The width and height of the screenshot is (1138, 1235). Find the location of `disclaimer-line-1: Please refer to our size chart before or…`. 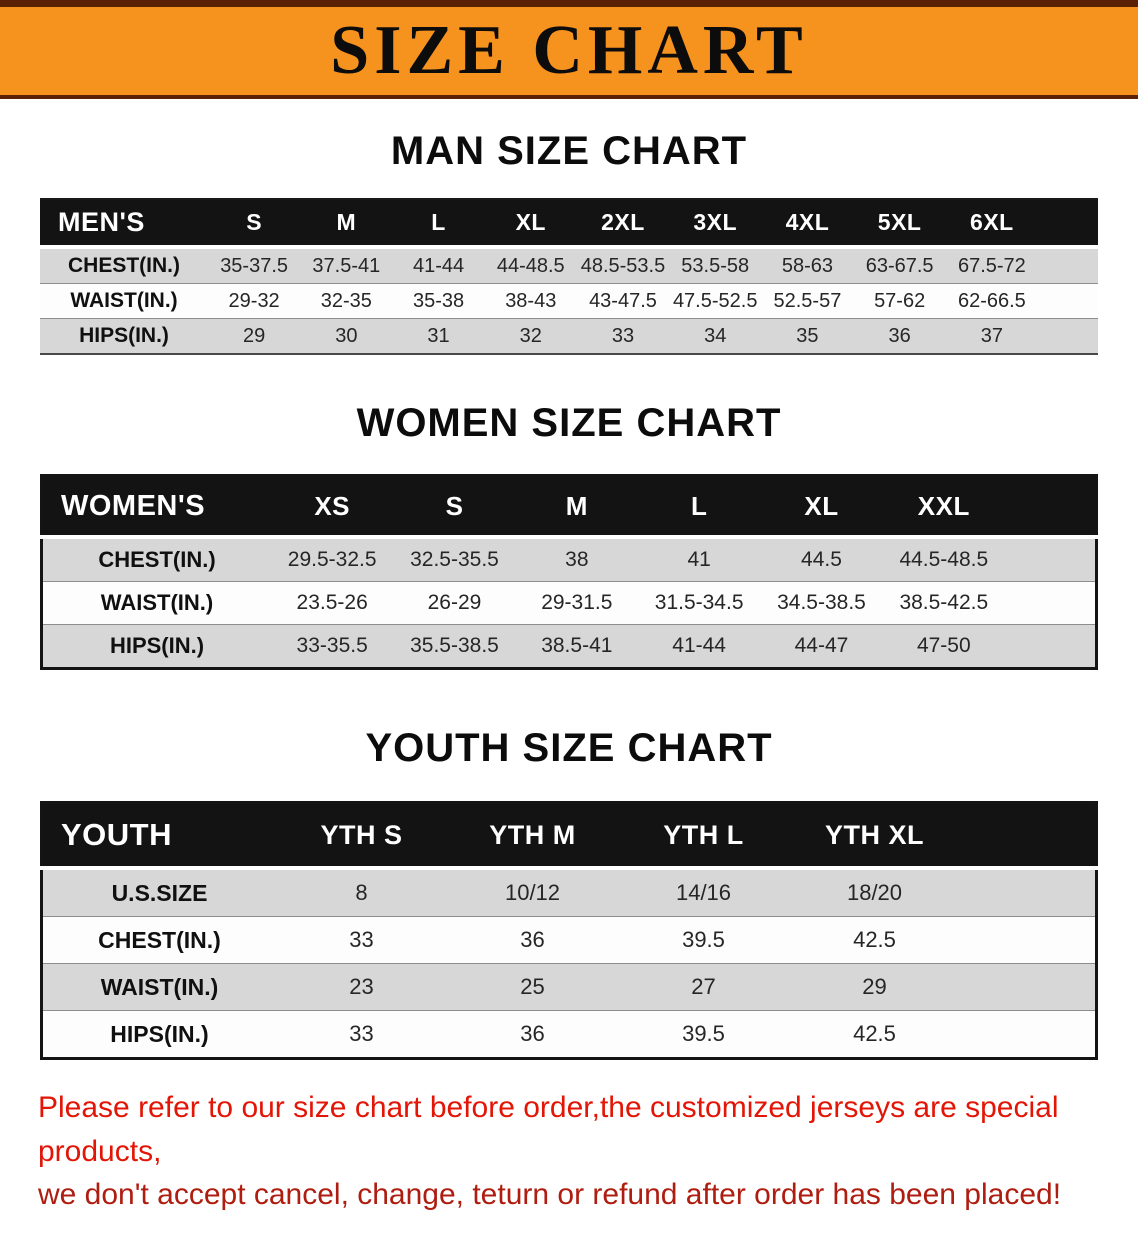

disclaimer-line-1: Please refer to our size chart before or… is located at coordinates (548, 1129).